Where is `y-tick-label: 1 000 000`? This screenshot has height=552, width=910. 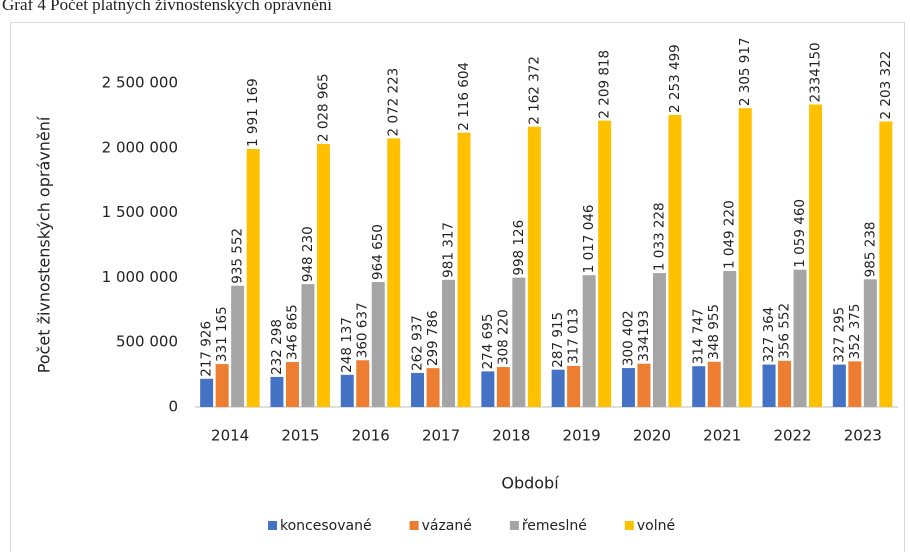
y-tick-label: 1 000 000 is located at coordinates (140, 277).